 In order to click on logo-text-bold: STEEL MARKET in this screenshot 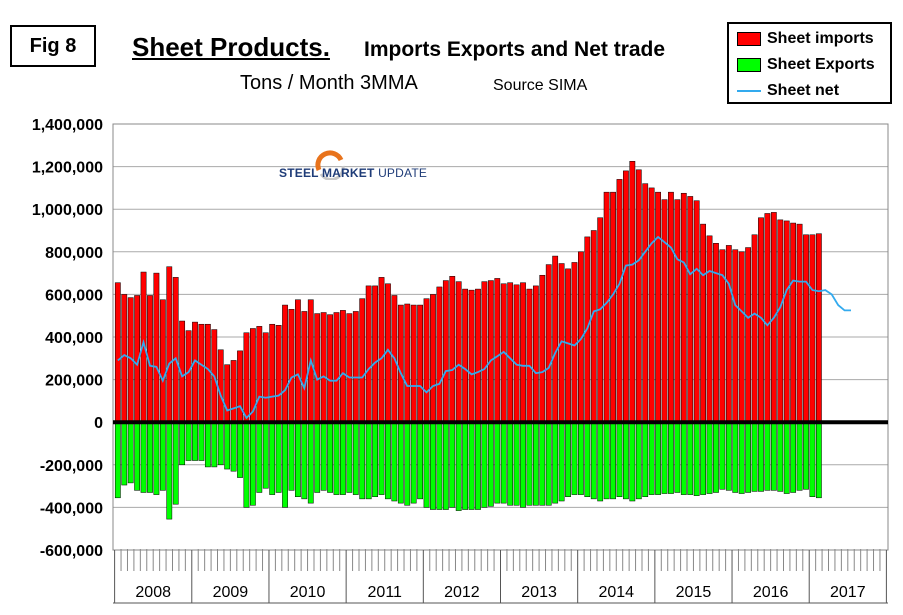, I will do `click(327, 173)`.